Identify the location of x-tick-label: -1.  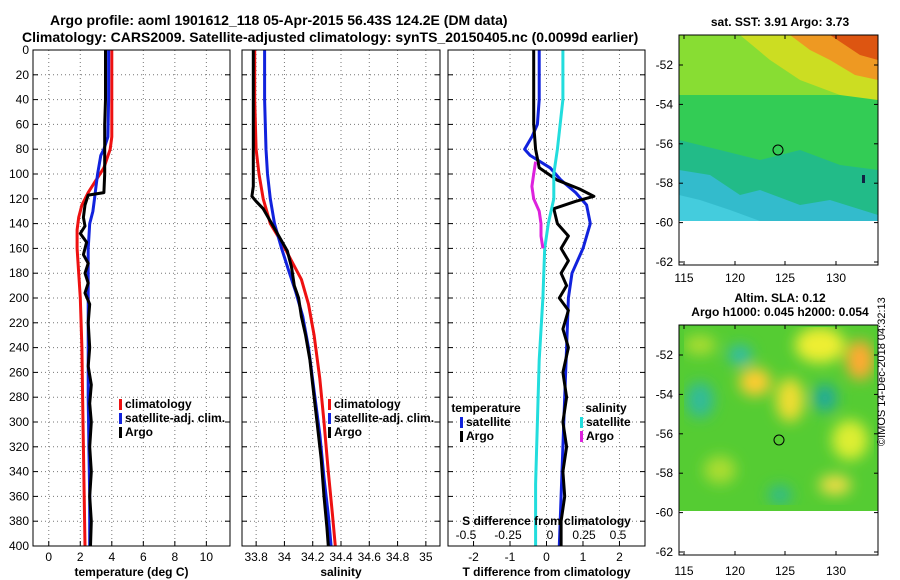
(510, 557).